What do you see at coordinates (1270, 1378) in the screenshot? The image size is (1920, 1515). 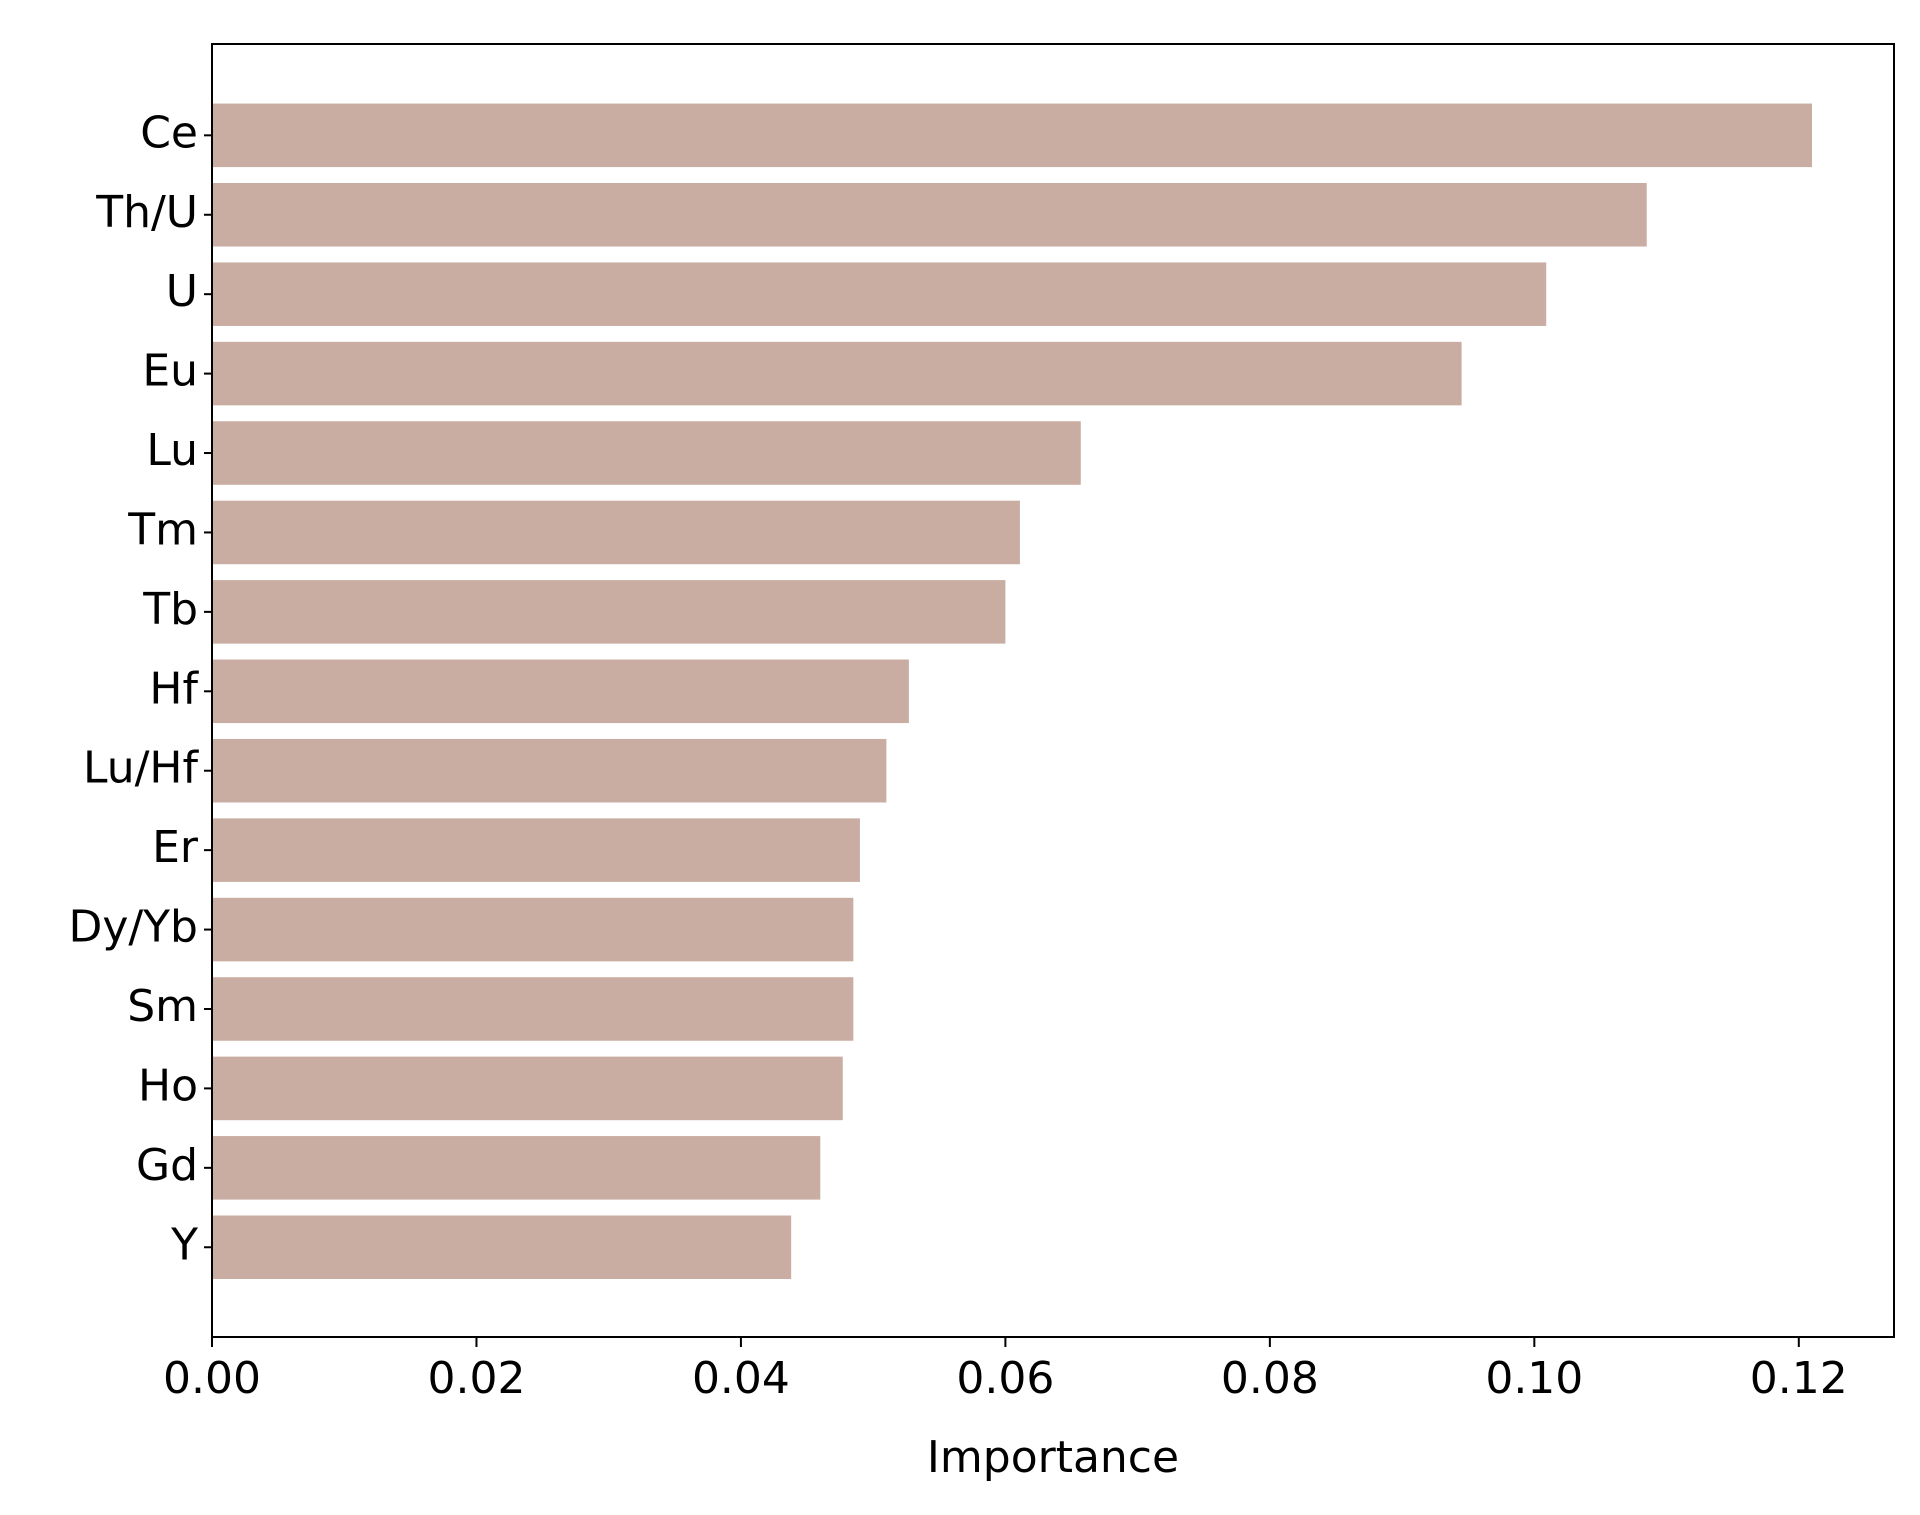 I see `x-tick-label: 0.08` at bounding box center [1270, 1378].